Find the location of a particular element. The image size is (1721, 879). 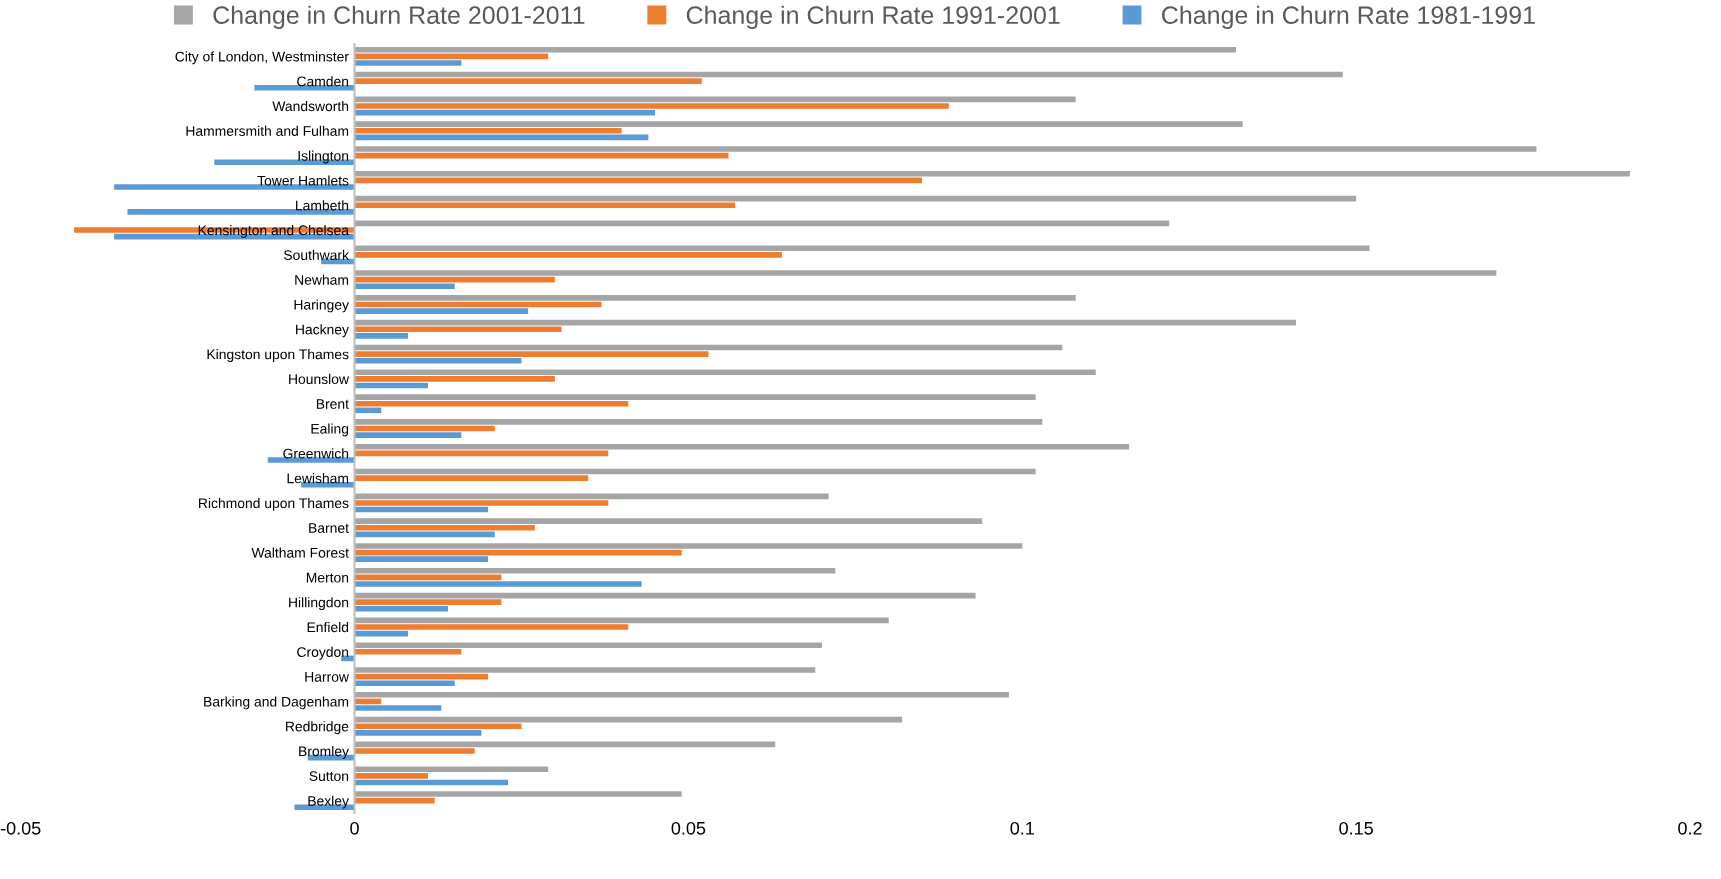

y-tick-label: Lewisham is located at coordinates (318, 478).